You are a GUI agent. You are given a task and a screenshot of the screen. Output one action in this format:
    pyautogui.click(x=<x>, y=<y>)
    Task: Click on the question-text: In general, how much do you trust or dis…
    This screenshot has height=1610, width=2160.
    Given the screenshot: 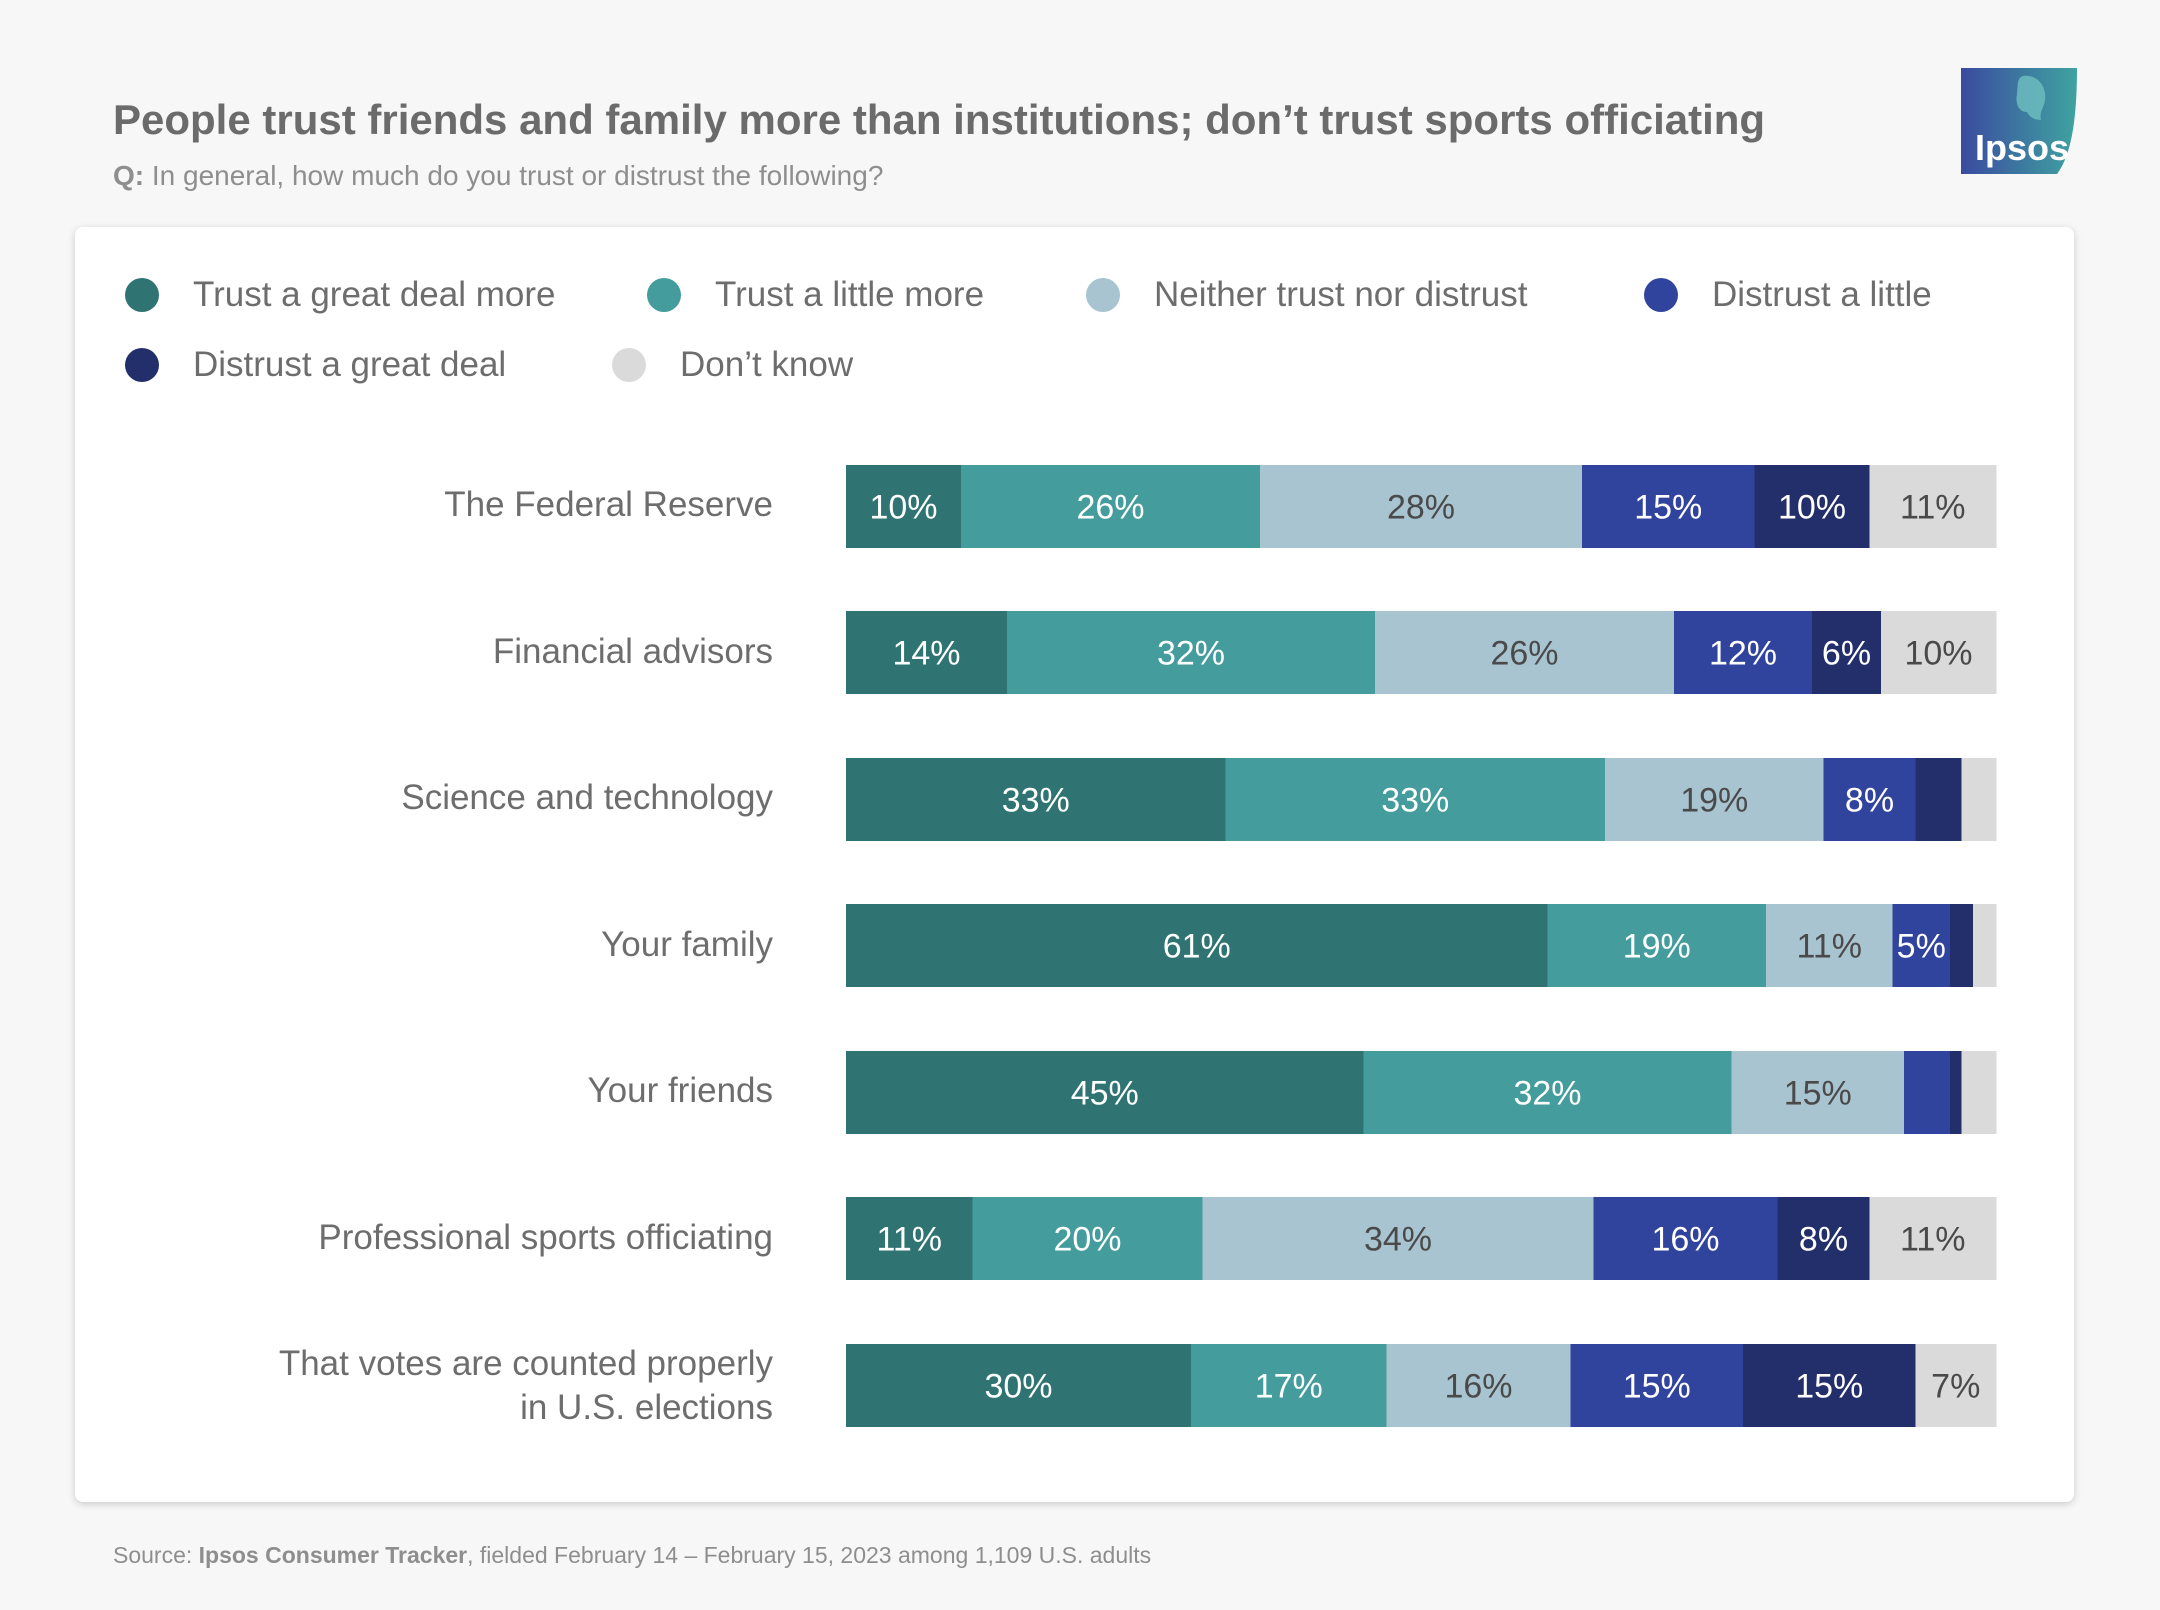 What is the action you would take?
    pyautogui.click(x=517, y=175)
    